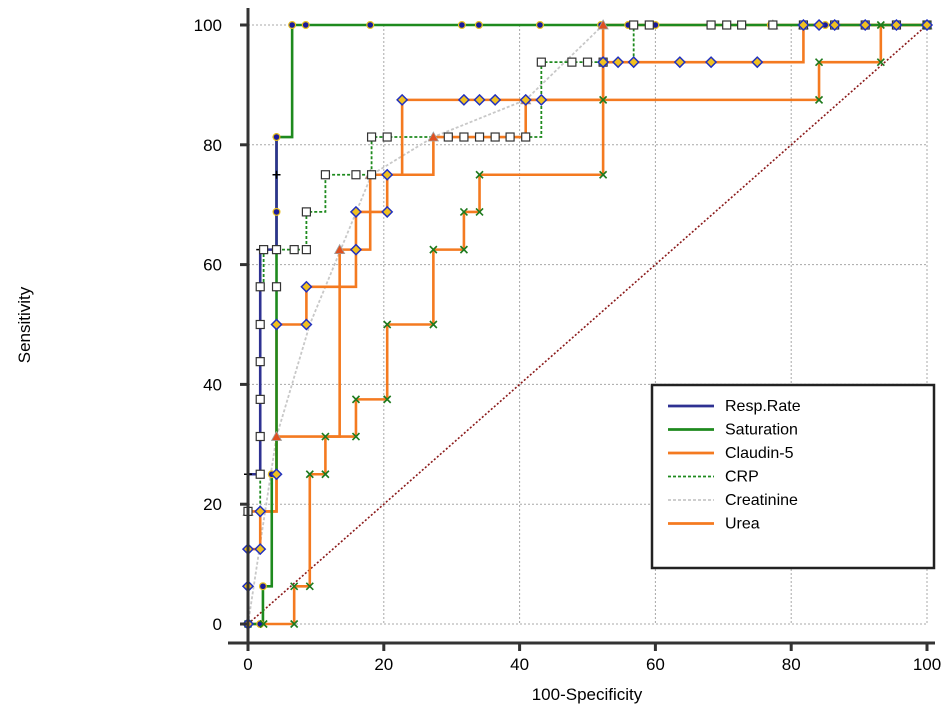  What do you see at coordinates (24, 324) in the screenshot?
I see `y-axis-title: Sensitivity` at bounding box center [24, 324].